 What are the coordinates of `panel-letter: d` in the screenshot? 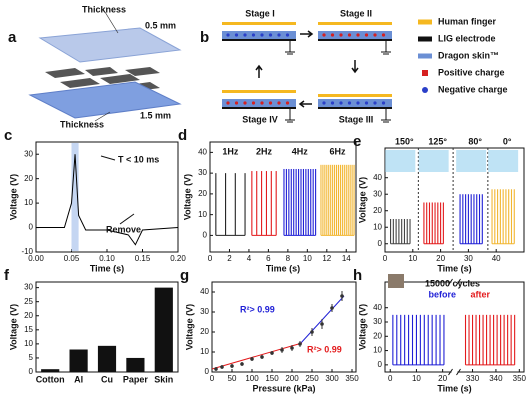 It's located at (182, 135).